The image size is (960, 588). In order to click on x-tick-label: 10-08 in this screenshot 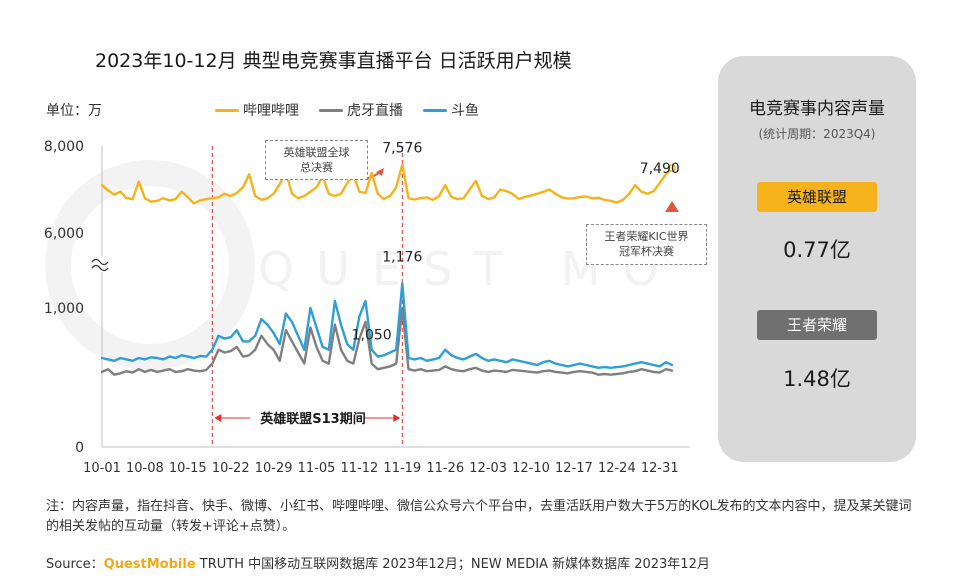, I will do `click(145, 468)`.